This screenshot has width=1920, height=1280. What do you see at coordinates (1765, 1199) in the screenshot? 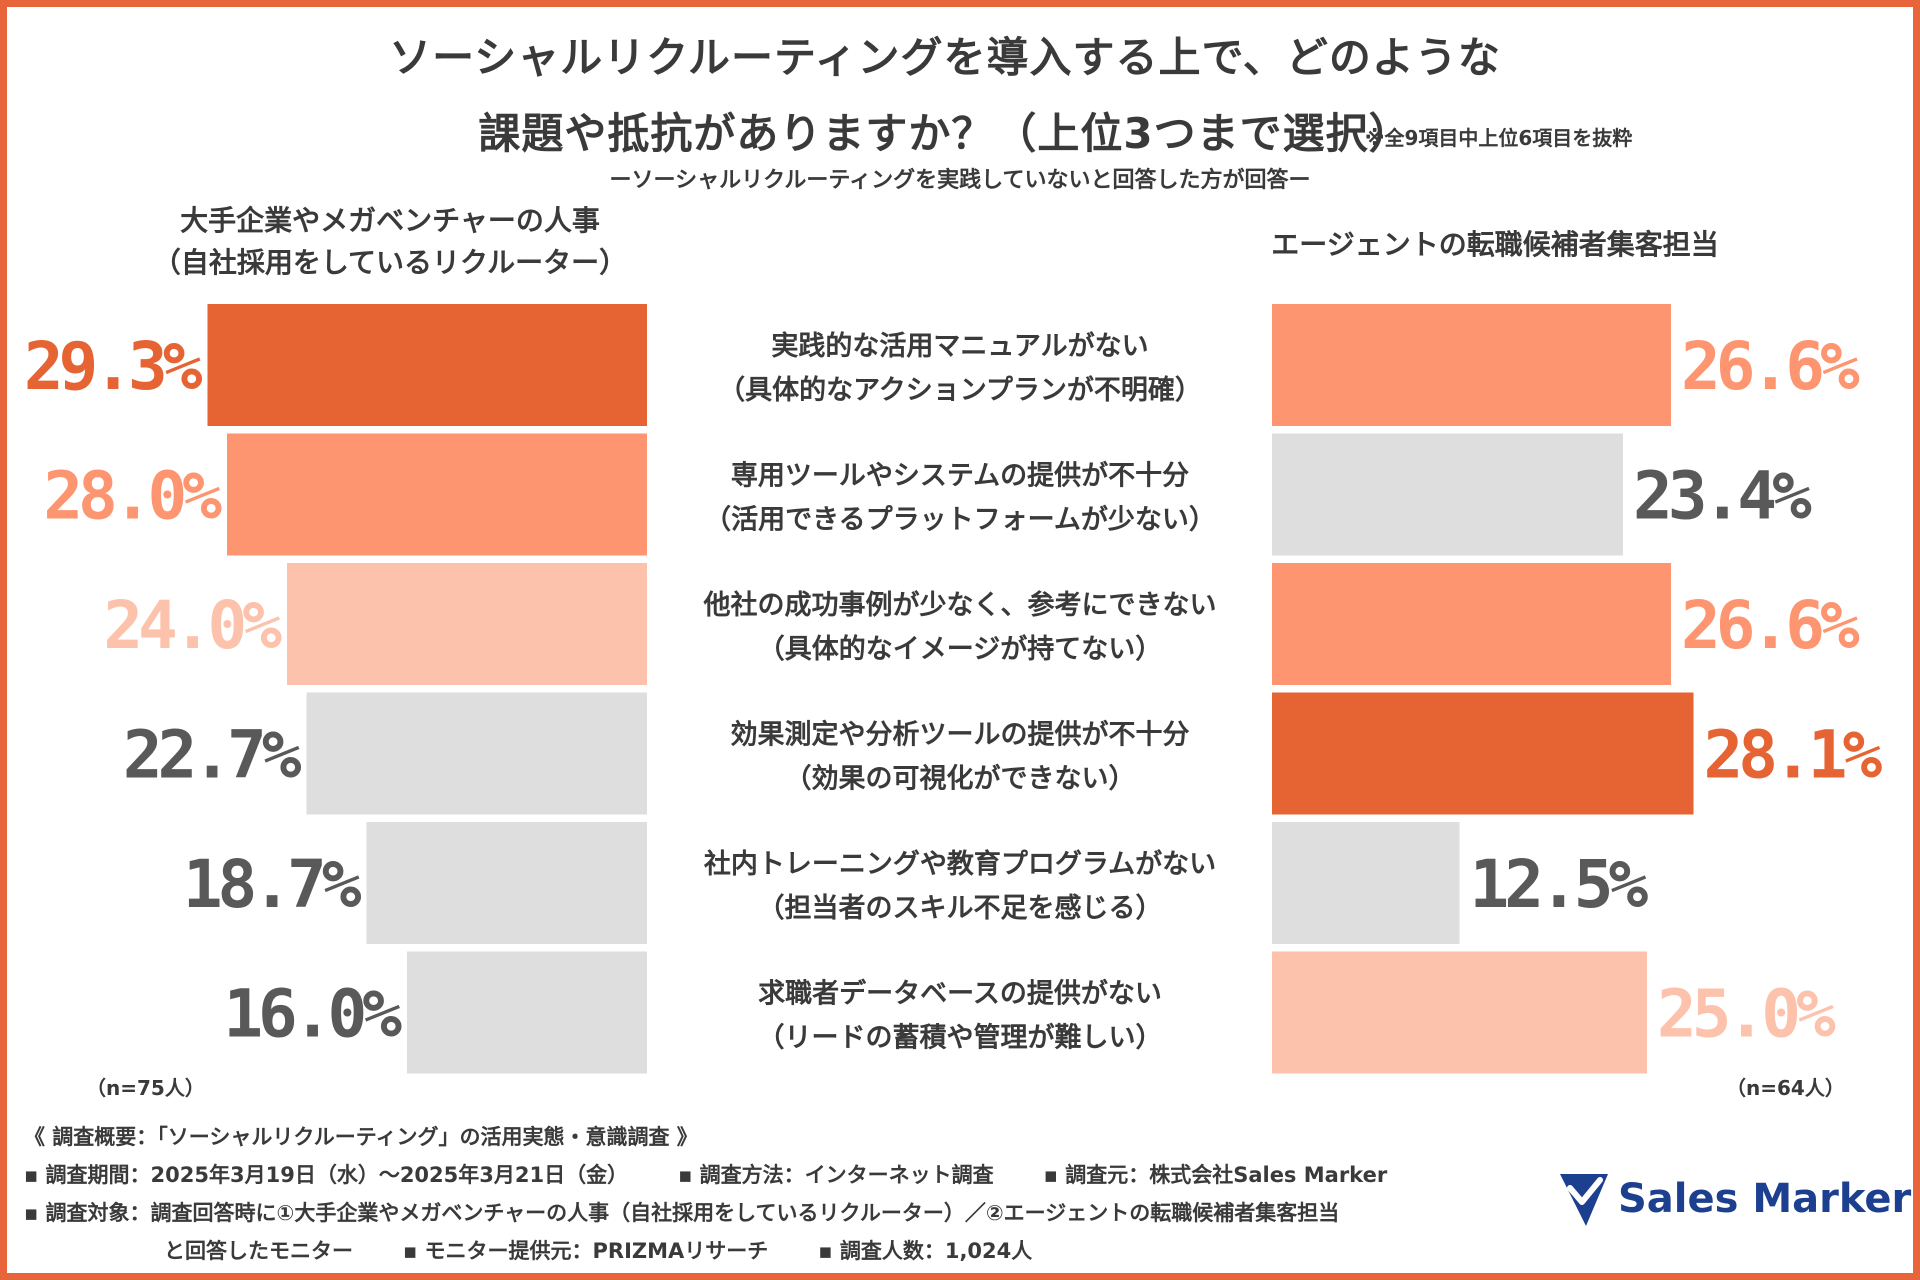
I see `logo-text: Sales Marker` at bounding box center [1765, 1199].